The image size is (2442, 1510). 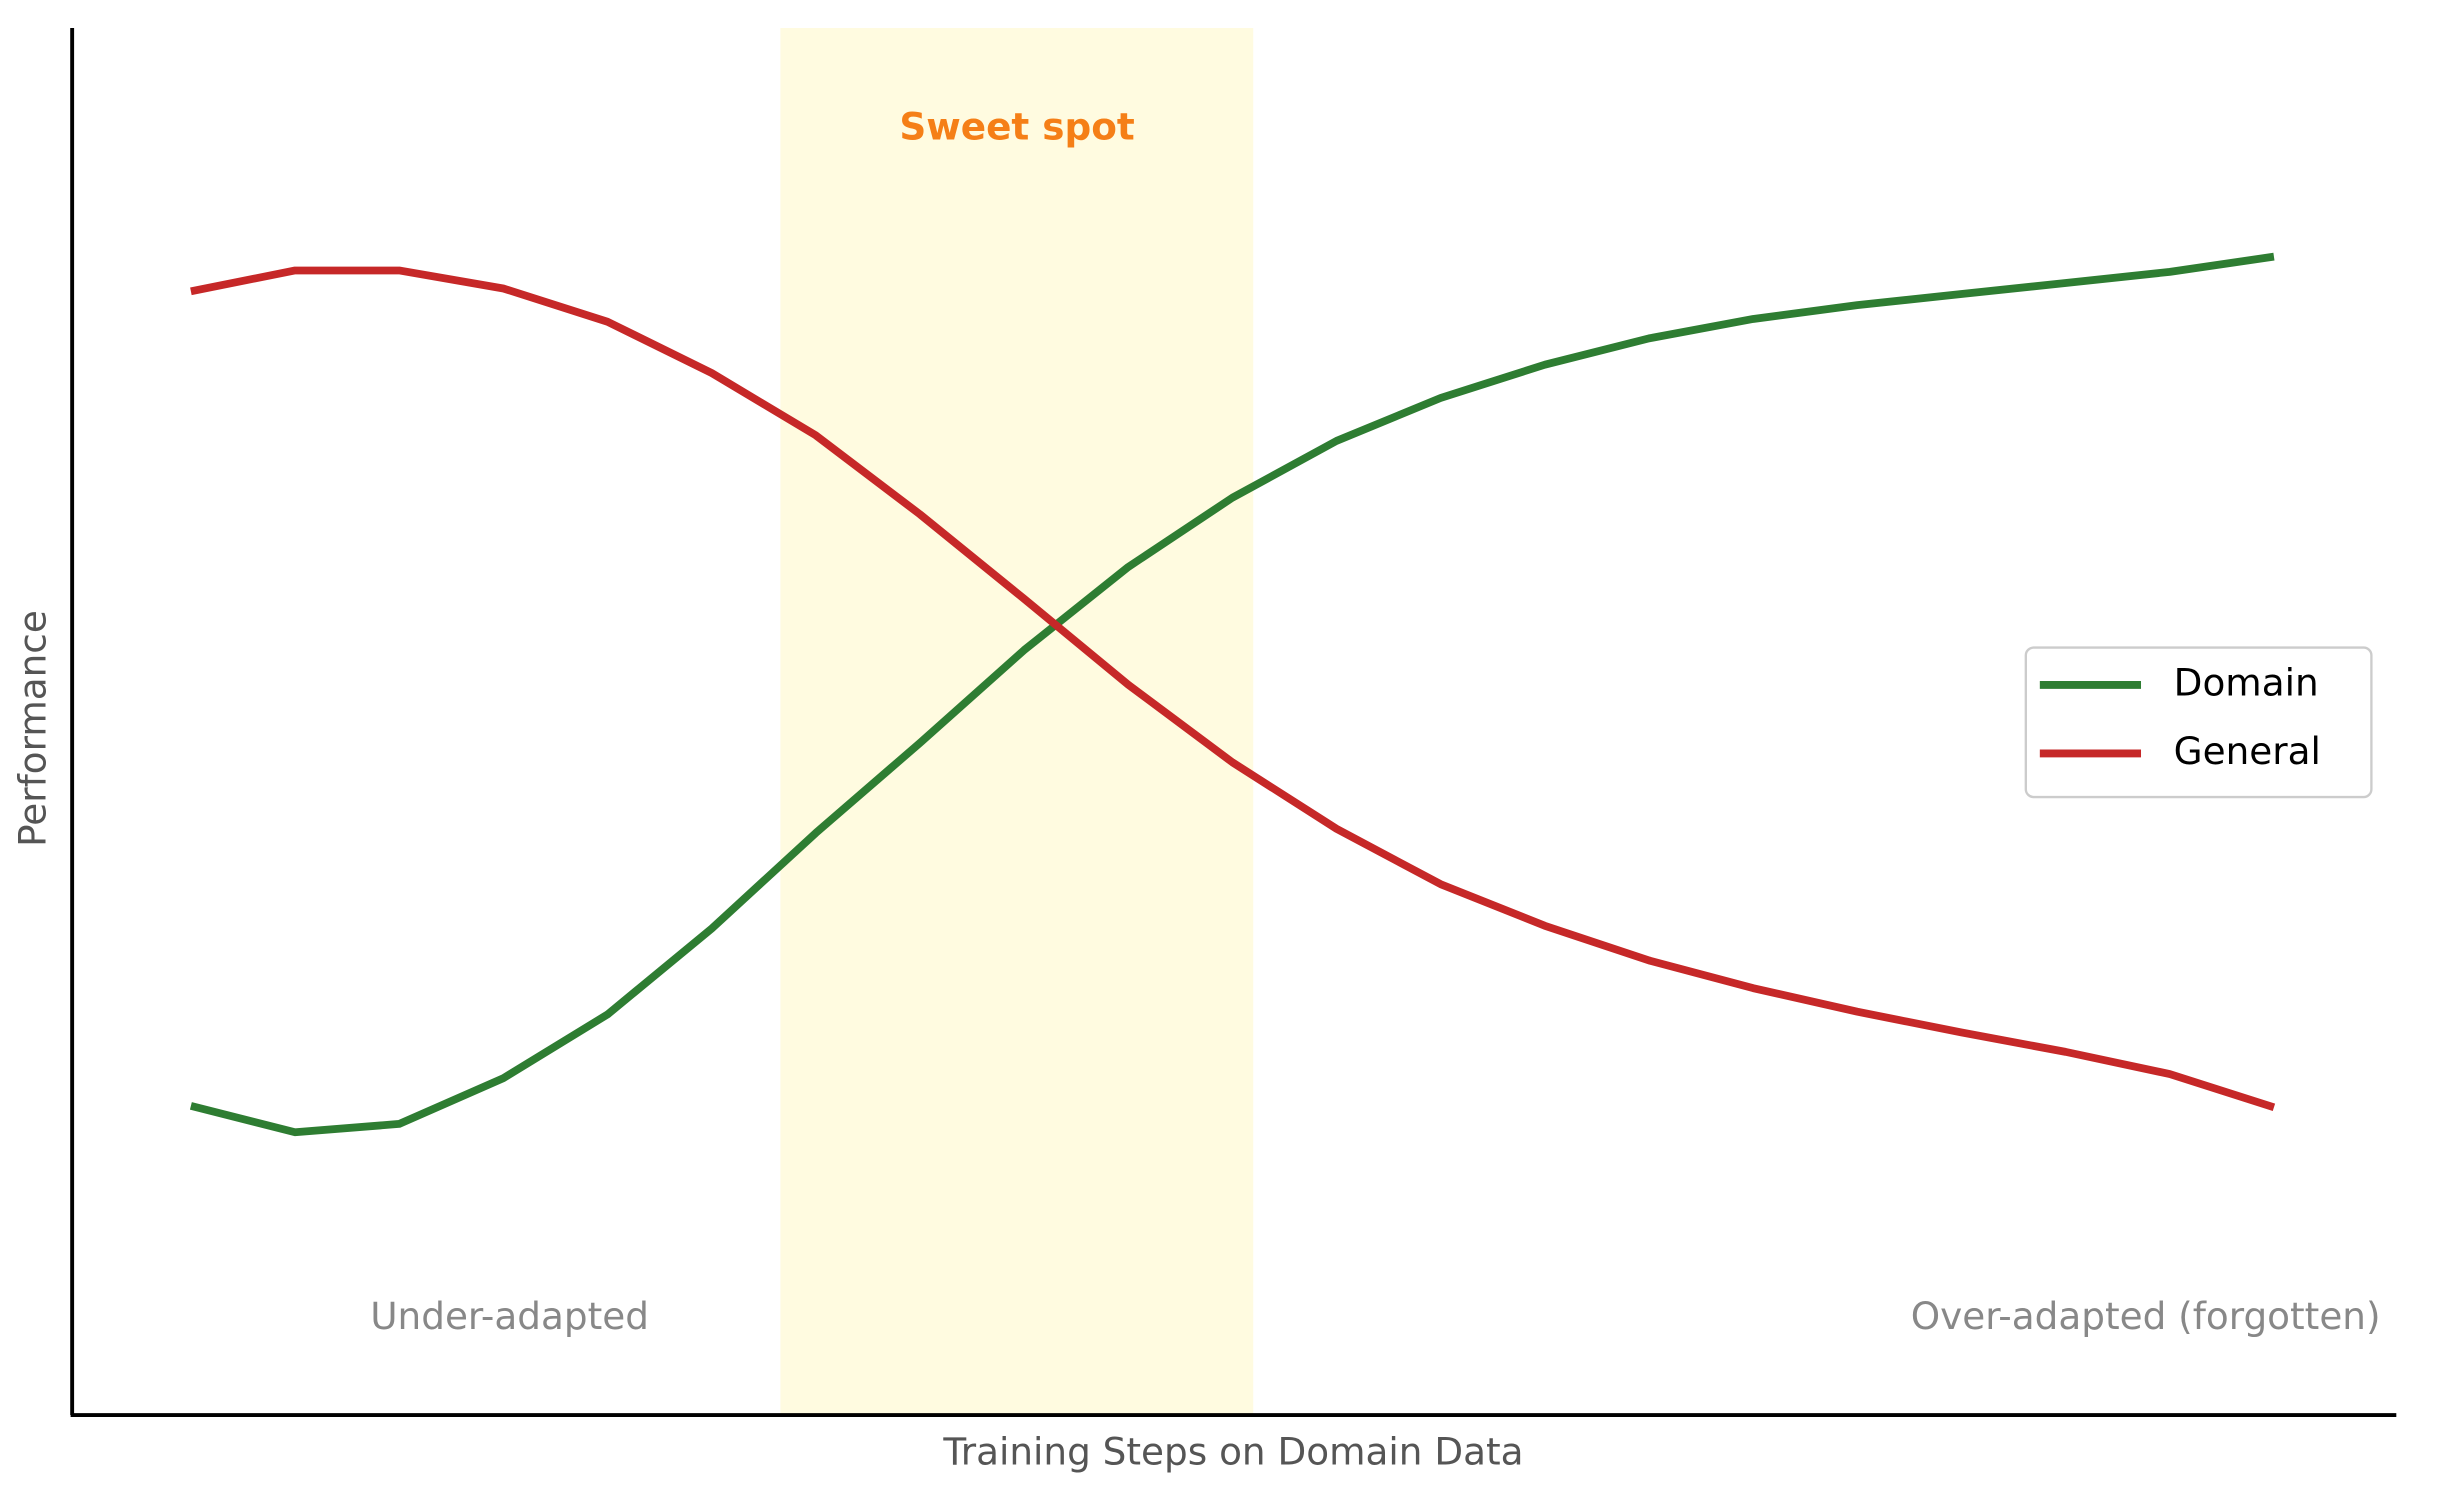 I want to click on x-axis-label: Training Steps on Domain Data, so click(x=1232, y=1451).